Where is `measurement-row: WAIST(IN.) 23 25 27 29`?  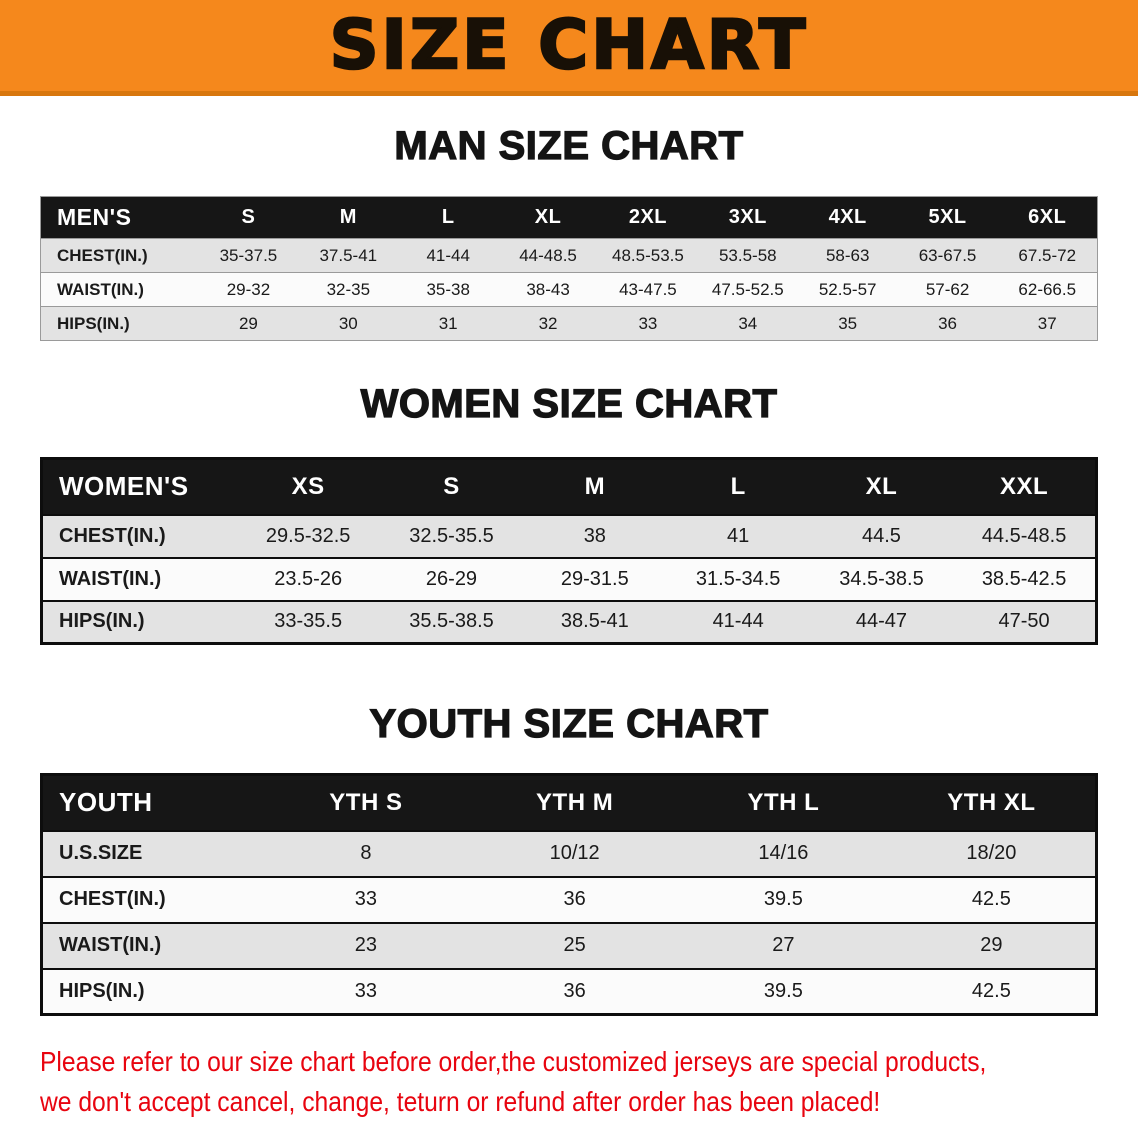 measurement-row: WAIST(IN.) 23 25 27 29 is located at coordinates (569, 945).